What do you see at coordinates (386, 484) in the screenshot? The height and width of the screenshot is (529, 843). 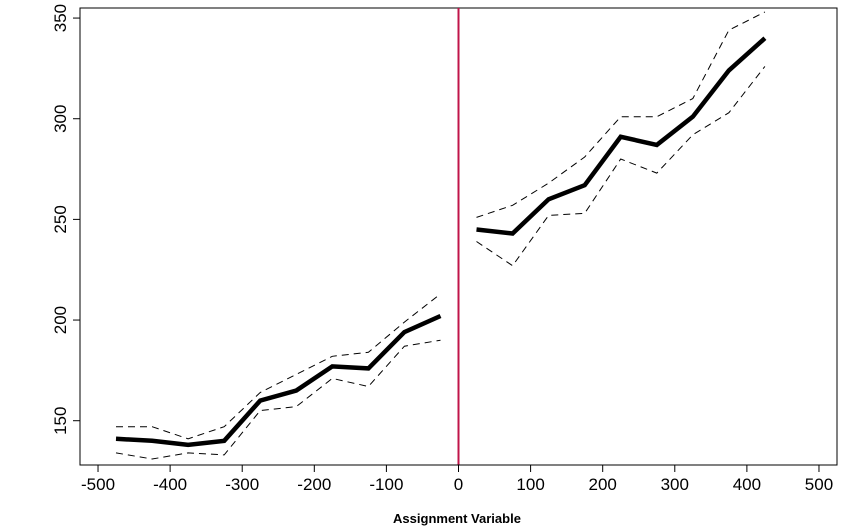 I see `x-tick-label: -100` at bounding box center [386, 484].